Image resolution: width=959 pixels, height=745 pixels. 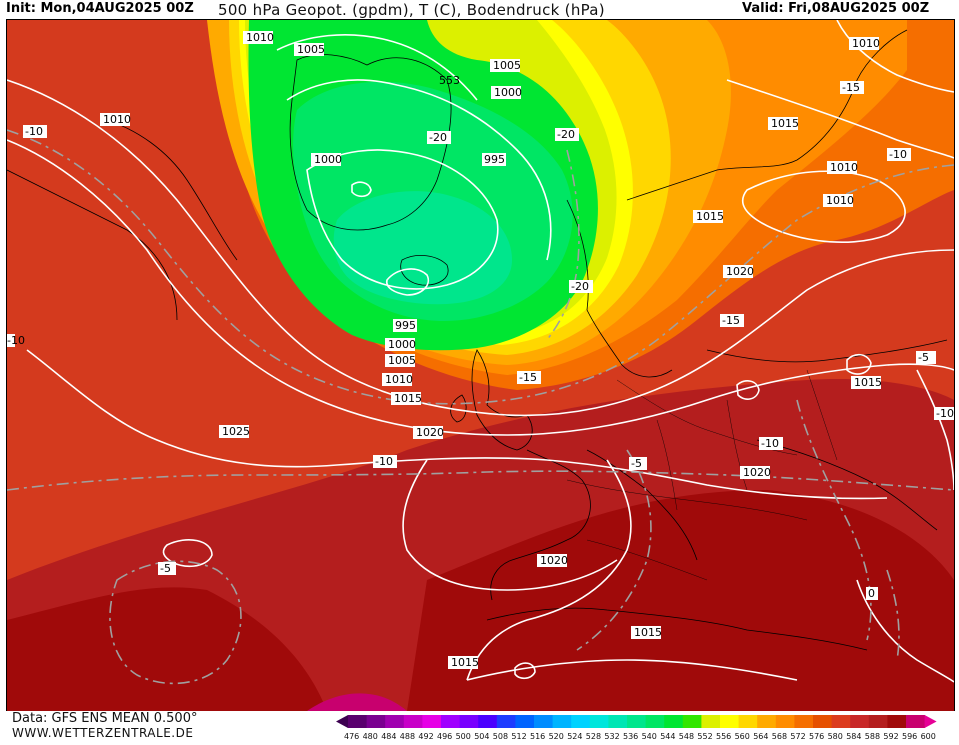 What do you see at coordinates (400, 360) in the screenshot?
I see `isobar-label: 1005` at bounding box center [400, 360].